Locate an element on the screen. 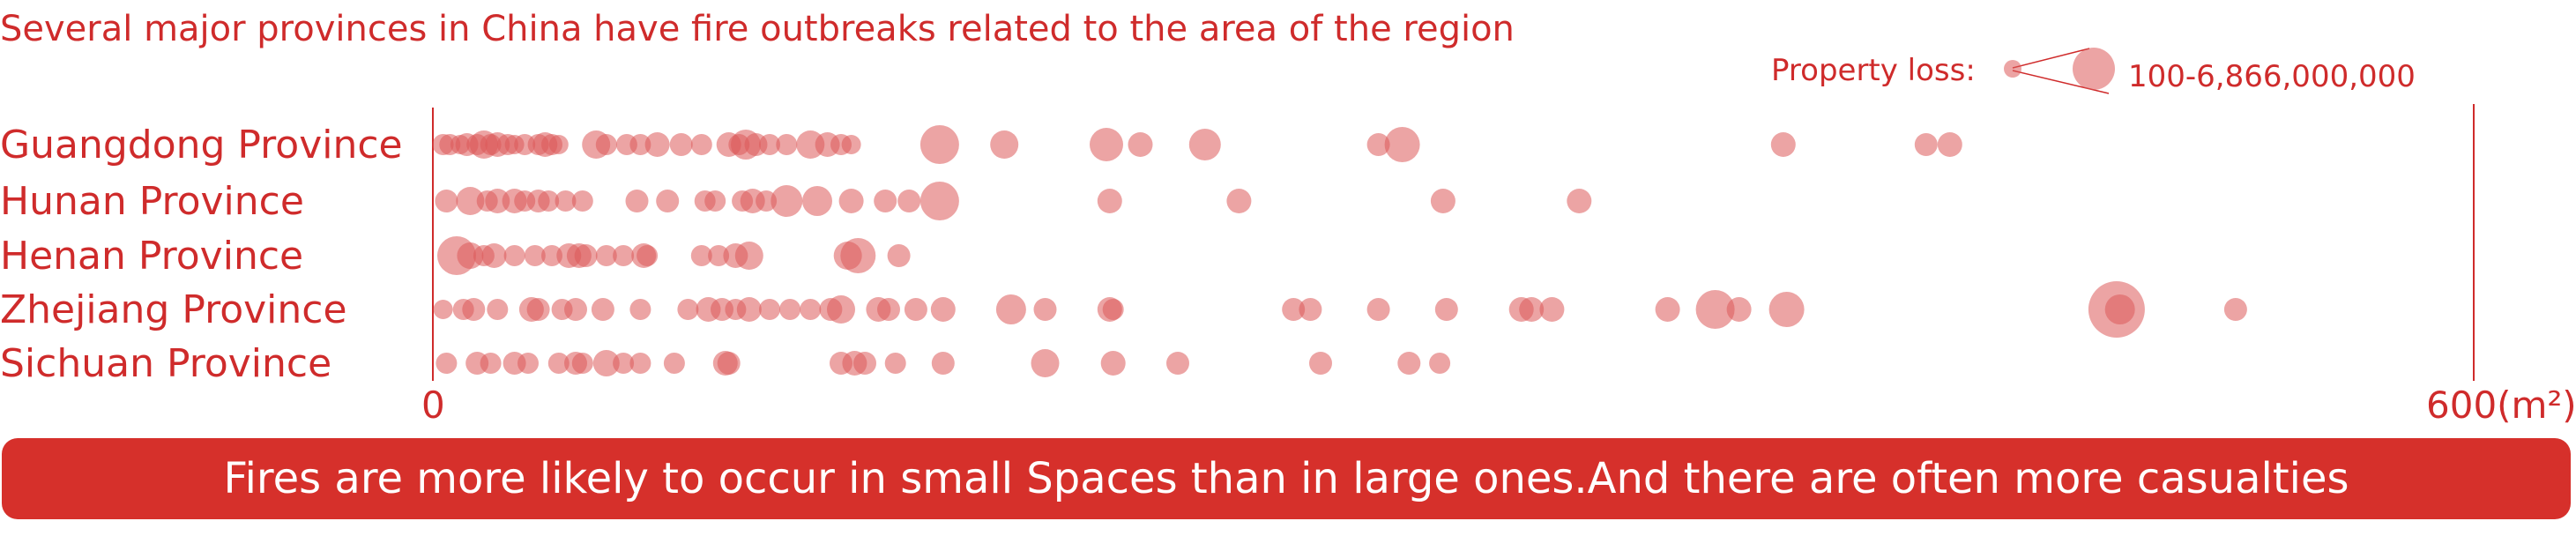 This screenshot has height=536, width=2576. legend-large-bubble is located at coordinates (2094, 69).